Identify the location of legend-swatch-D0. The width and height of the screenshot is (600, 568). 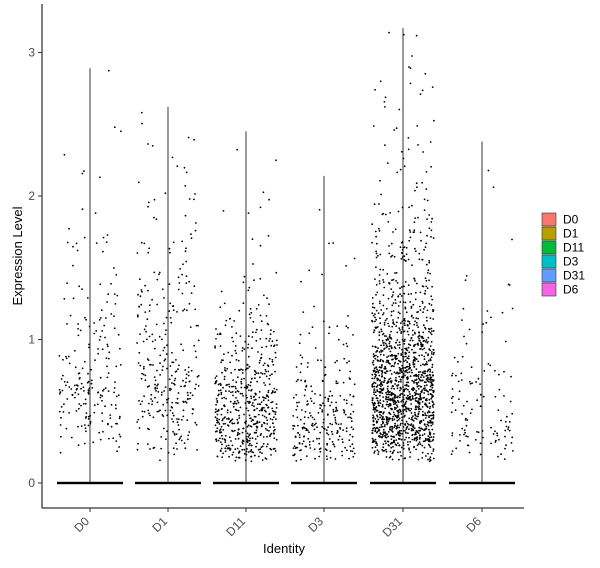
(549, 219).